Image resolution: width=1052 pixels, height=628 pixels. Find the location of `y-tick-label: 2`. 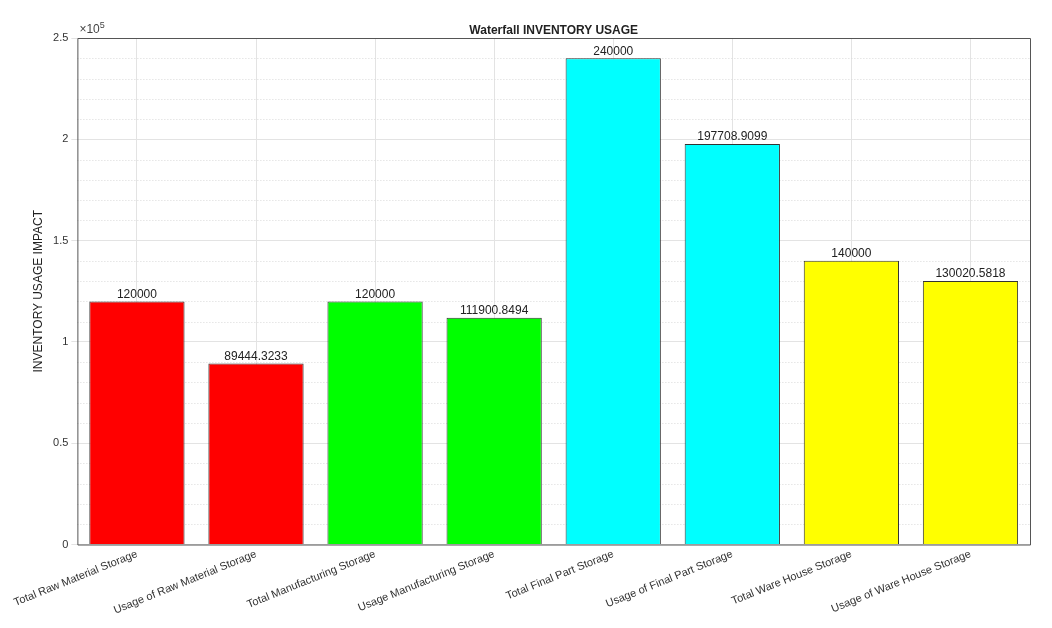

y-tick-label: 2 is located at coordinates (65, 138).